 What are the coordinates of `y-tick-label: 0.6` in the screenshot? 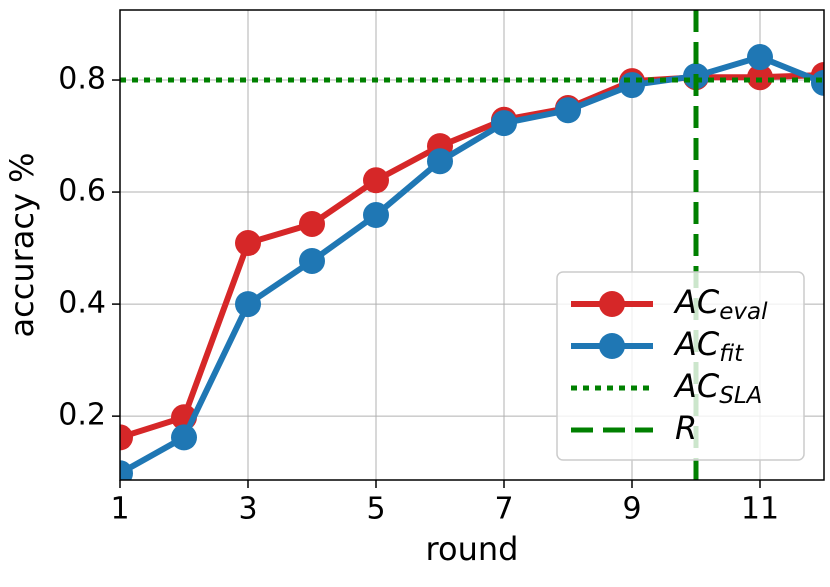 It's located at (82, 191).